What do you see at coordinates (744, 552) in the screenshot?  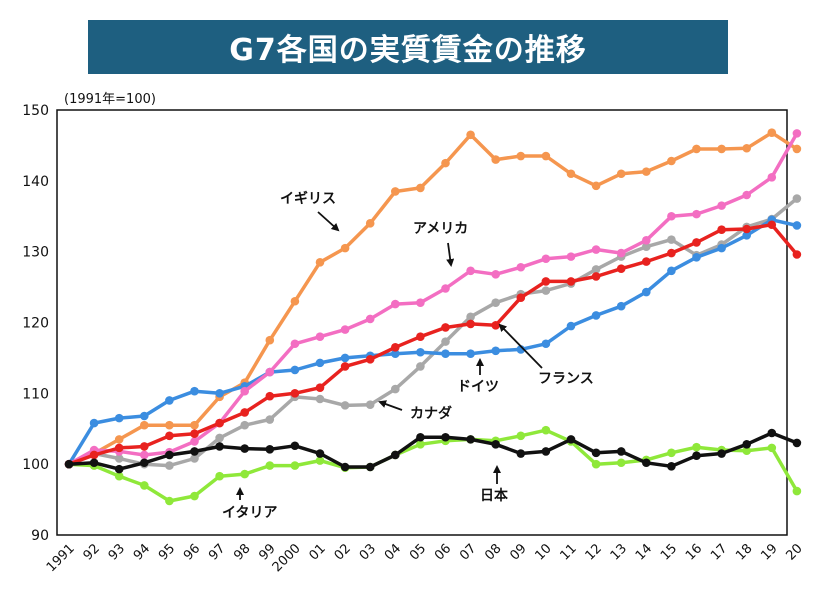 I see `x-tick-label: 18` at bounding box center [744, 552].